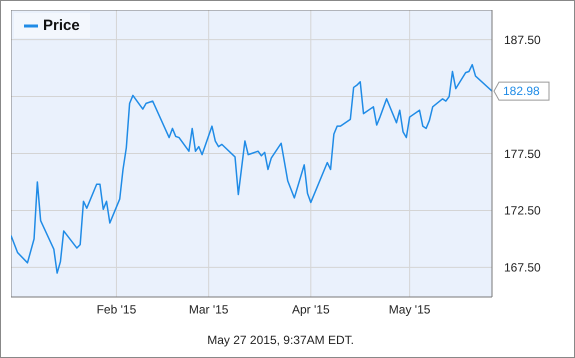  What do you see at coordinates (208, 309) in the screenshot?
I see `x-tick-label: Mar '15` at bounding box center [208, 309].